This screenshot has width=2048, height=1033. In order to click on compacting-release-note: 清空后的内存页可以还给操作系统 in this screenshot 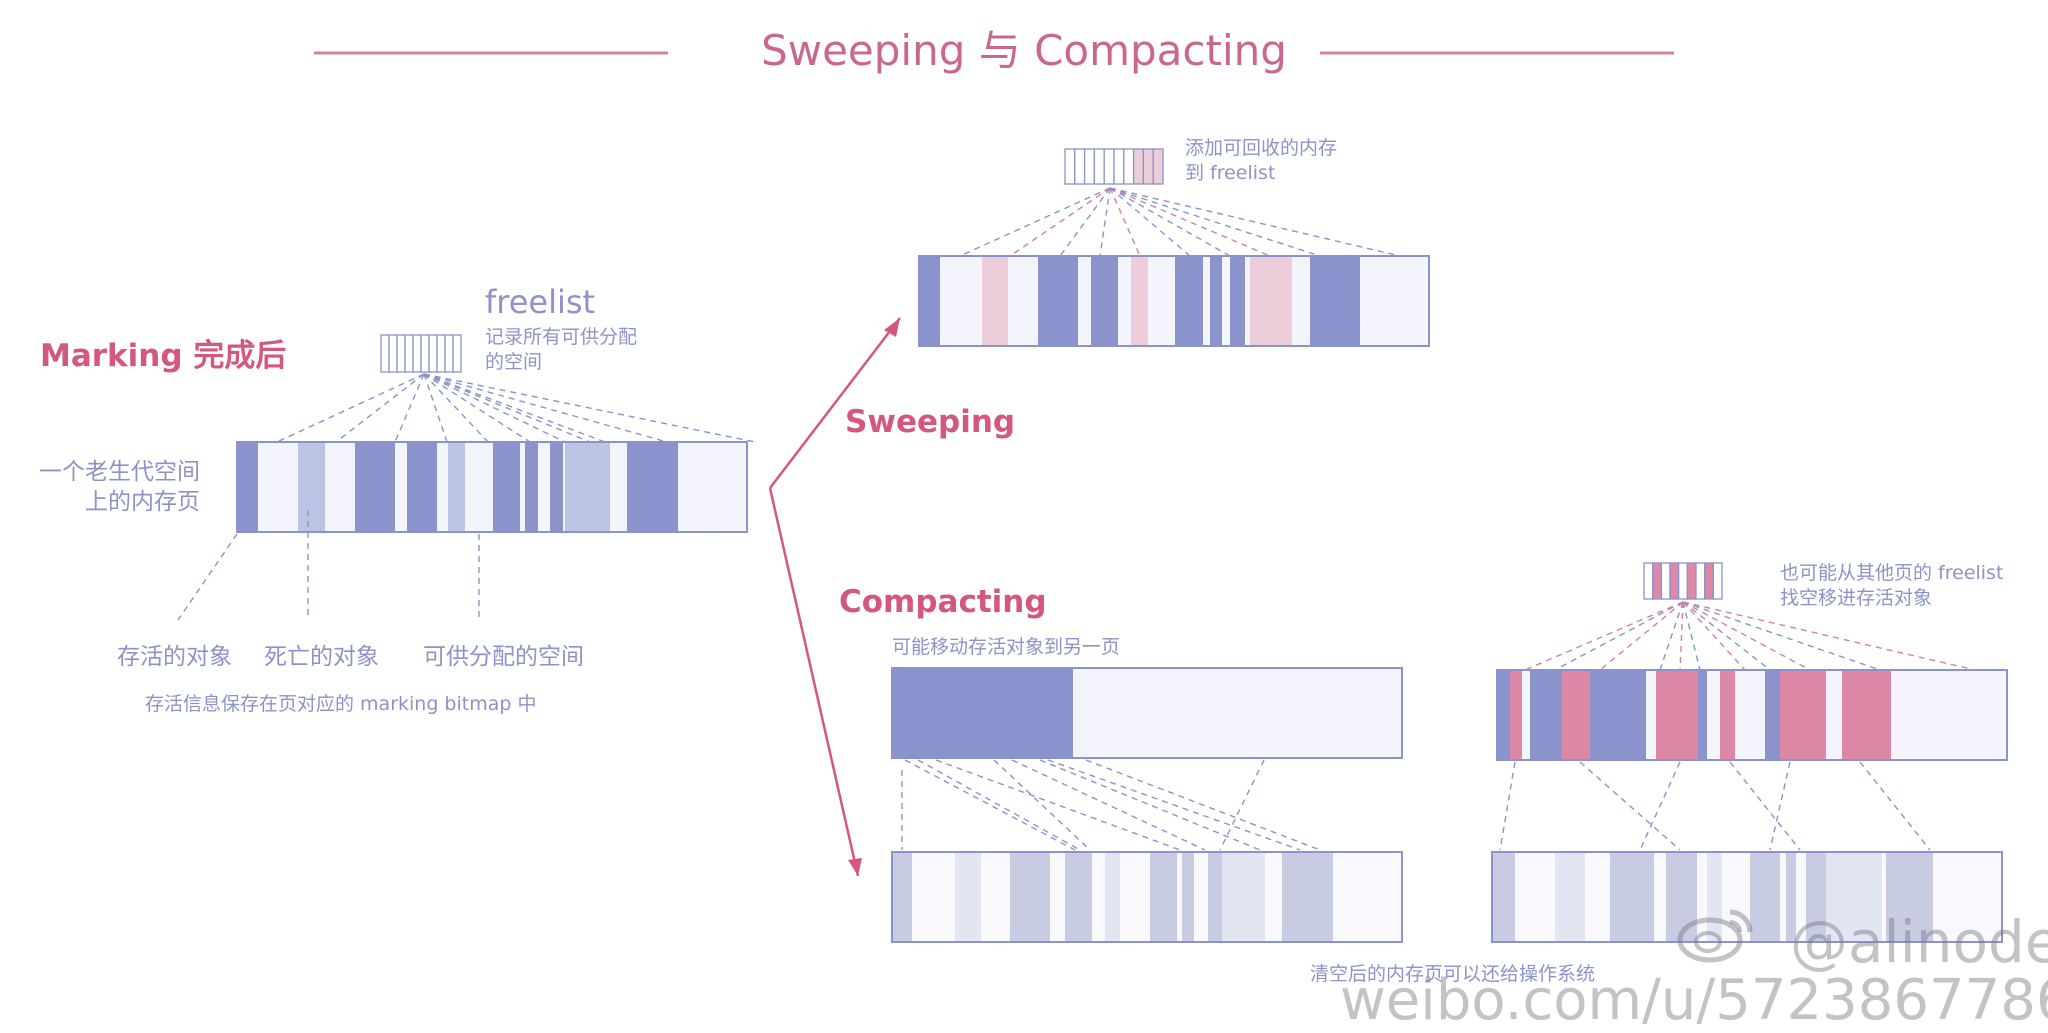, I will do `click(1453, 974)`.